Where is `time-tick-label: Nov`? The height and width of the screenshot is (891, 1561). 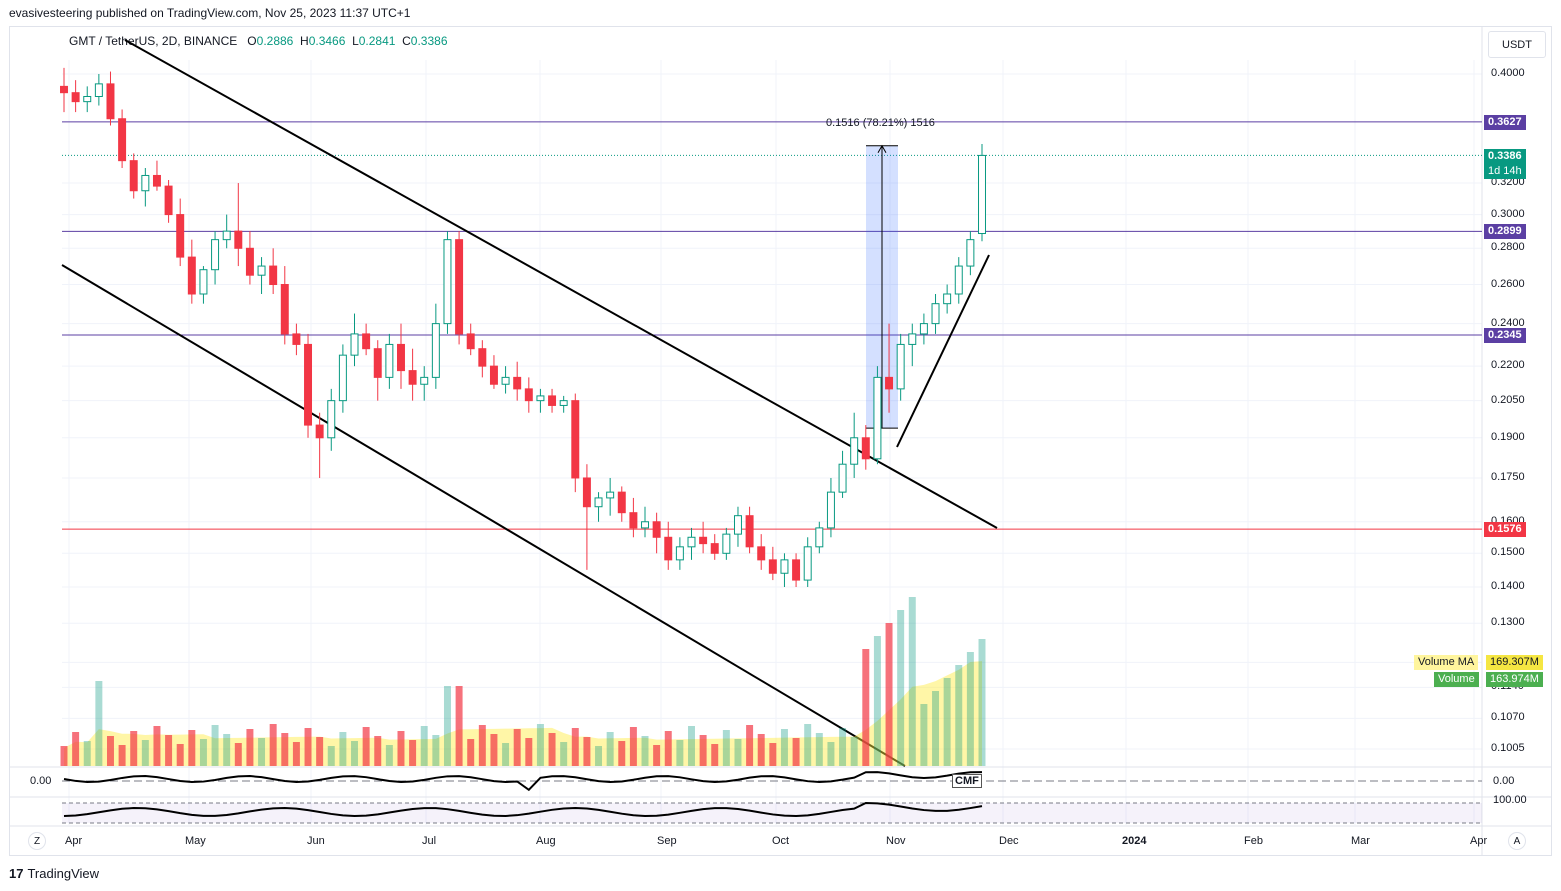 time-tick-label: Nov is located at coordinates (896, 841).